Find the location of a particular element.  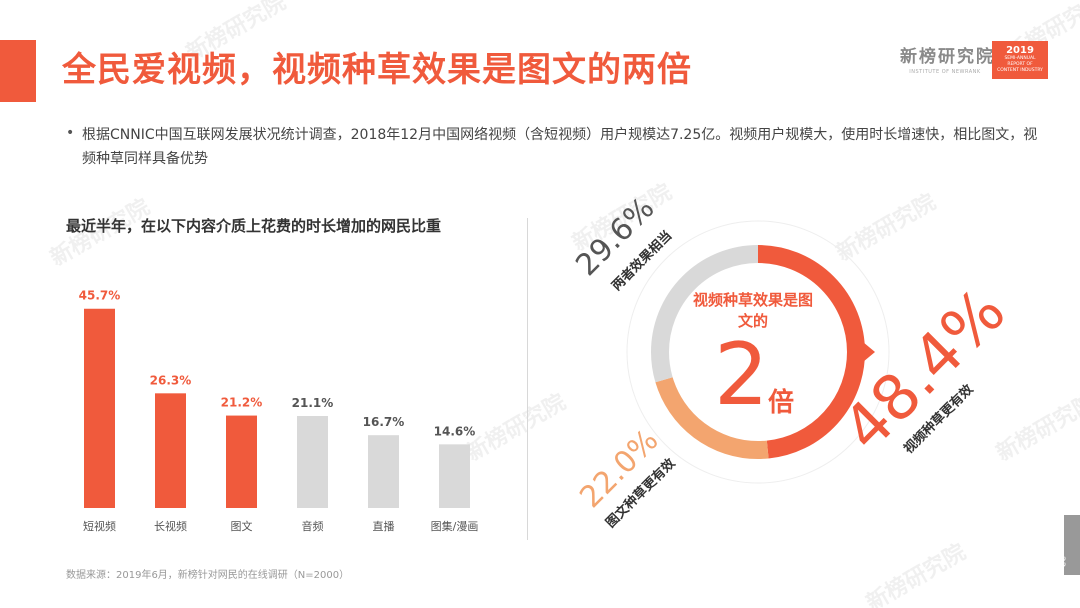

x-tick-label: 直播 is located at coordinates (384, 526).